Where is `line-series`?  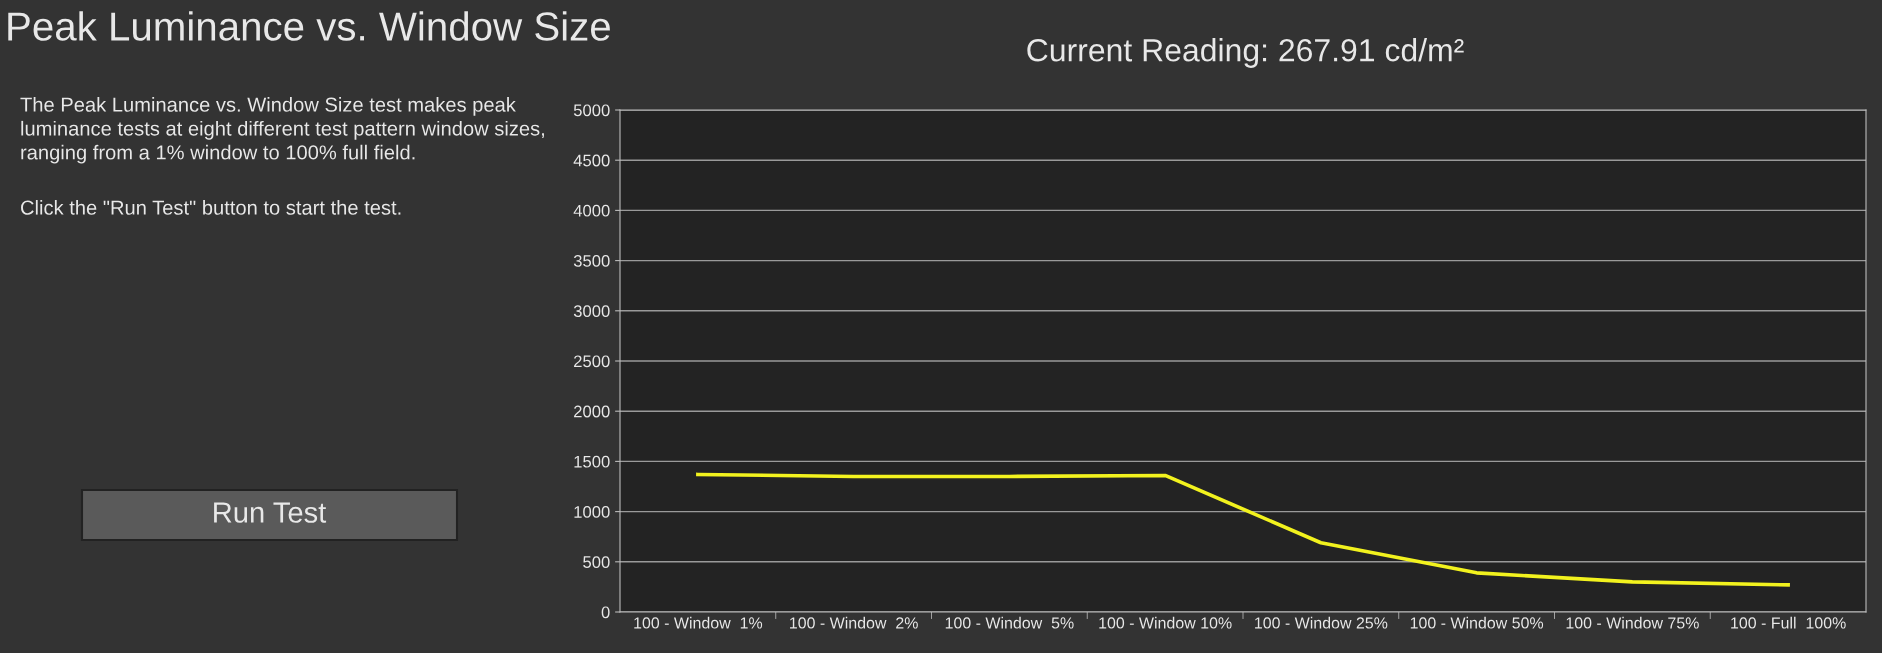
line-series is located at coordinates (1243, 529).